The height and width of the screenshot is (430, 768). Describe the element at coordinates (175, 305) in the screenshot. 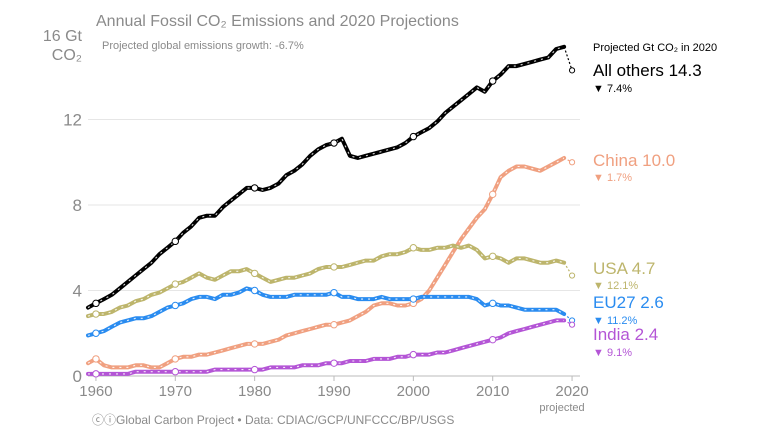

I see `data-point-eu27-1970` at that location.